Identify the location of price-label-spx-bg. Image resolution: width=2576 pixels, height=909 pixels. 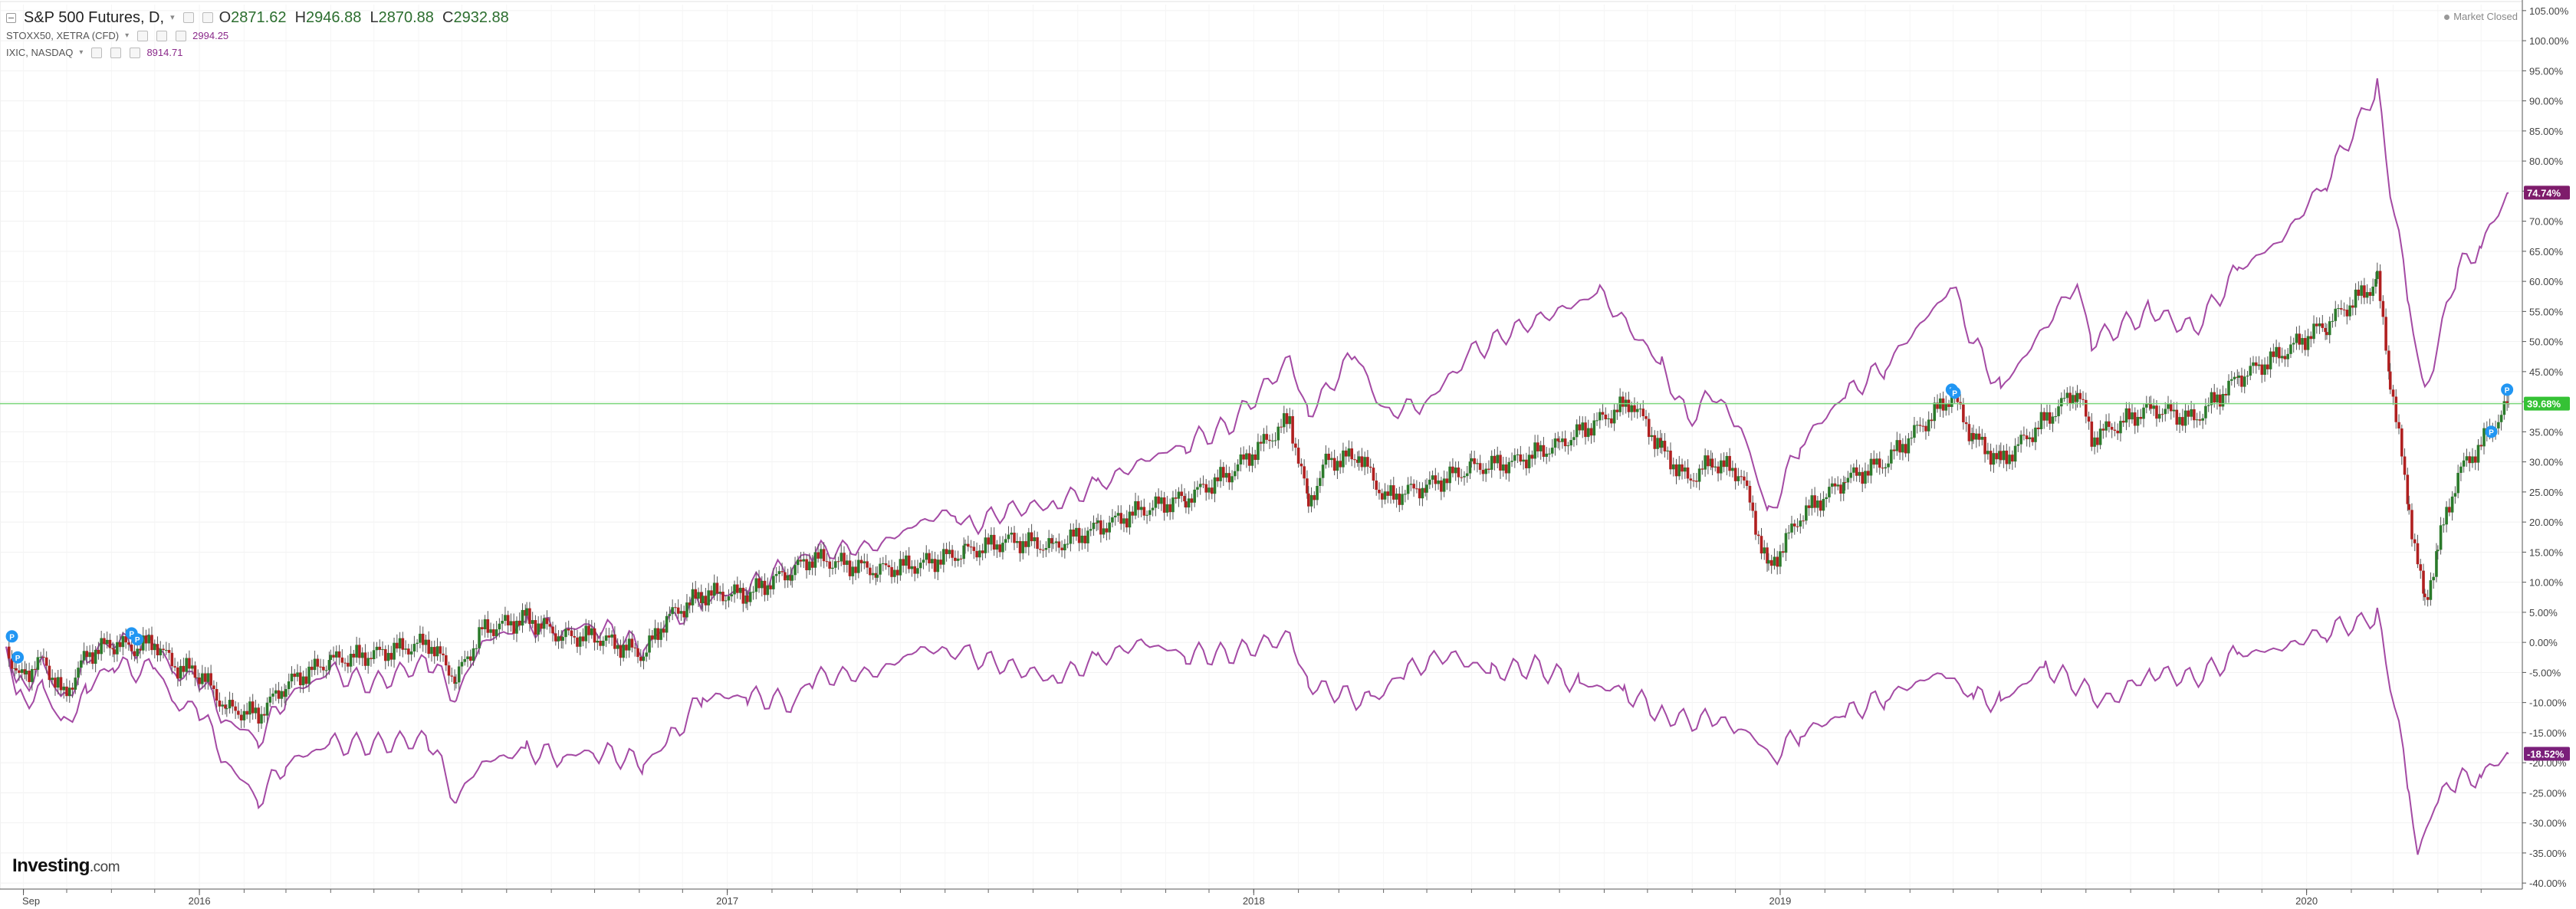
(2547, 404).